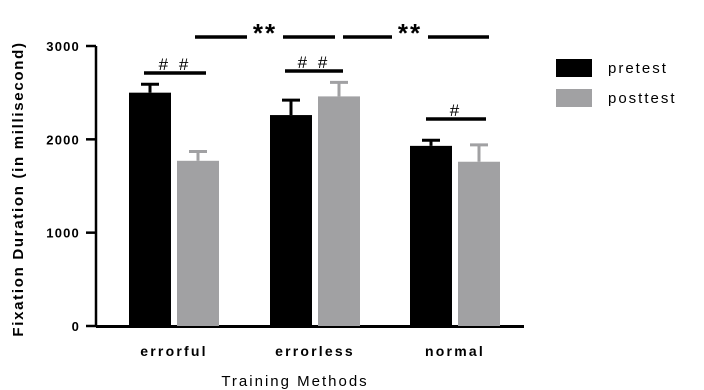 This screenshot has width=704, height=390. I want to click on significance-annotations: # # # # # ** **, so click(316, 69).